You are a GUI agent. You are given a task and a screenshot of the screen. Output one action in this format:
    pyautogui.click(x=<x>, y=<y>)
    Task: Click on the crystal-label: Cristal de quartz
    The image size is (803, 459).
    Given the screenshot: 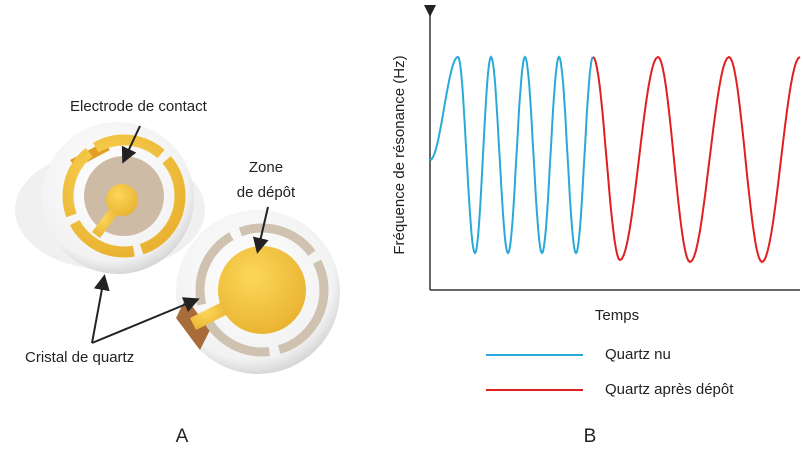 What is the action you would take?
    pyautogui.click(x=79, y=357)
    